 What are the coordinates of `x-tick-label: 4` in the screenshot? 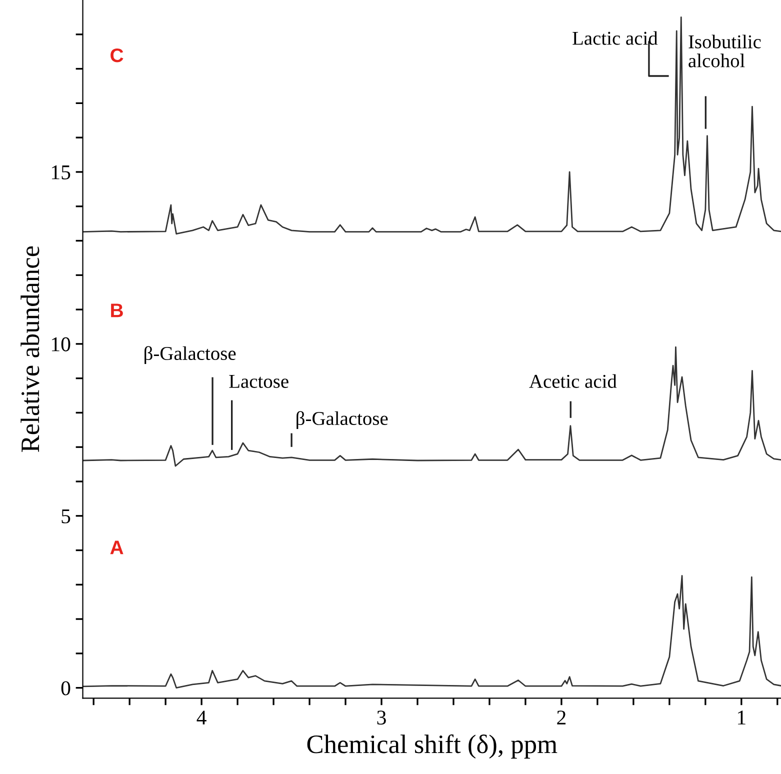 It's located at (201, 717).